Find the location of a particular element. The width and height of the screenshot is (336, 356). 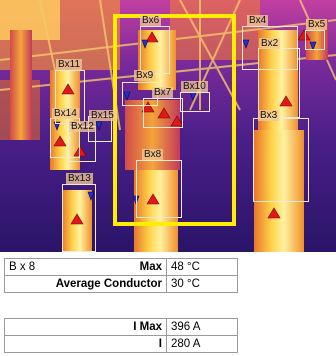

table-row: I Max 396 A is located at coordinates (121, 327).